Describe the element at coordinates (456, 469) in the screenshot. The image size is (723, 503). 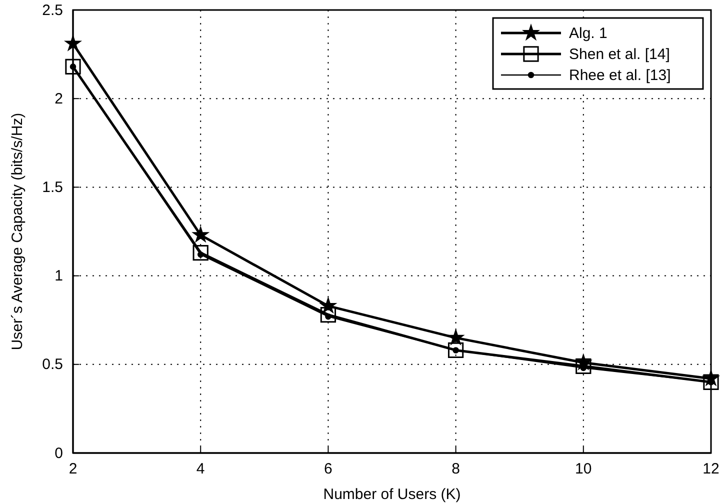
I see `x-tick-label: 8` at that location.